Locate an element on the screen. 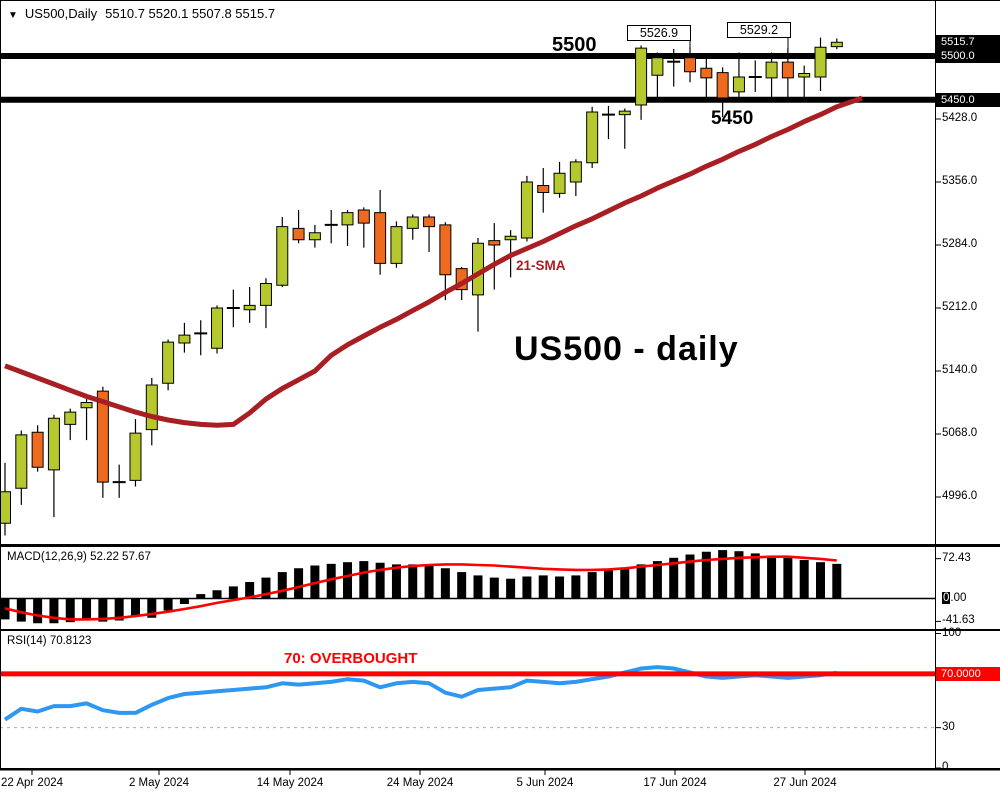 The height and width of the screenshot is (800, 1000). rsi-axis-label: 0 is located at coordinates (945, 767).